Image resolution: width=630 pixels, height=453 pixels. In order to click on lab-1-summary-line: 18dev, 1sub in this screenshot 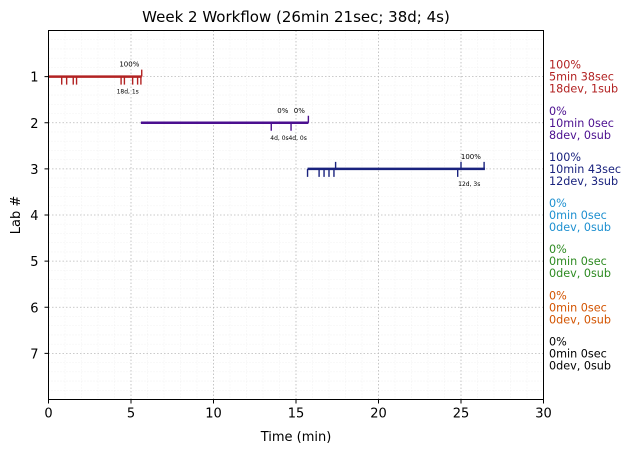, I will do `click(583, 89)`.